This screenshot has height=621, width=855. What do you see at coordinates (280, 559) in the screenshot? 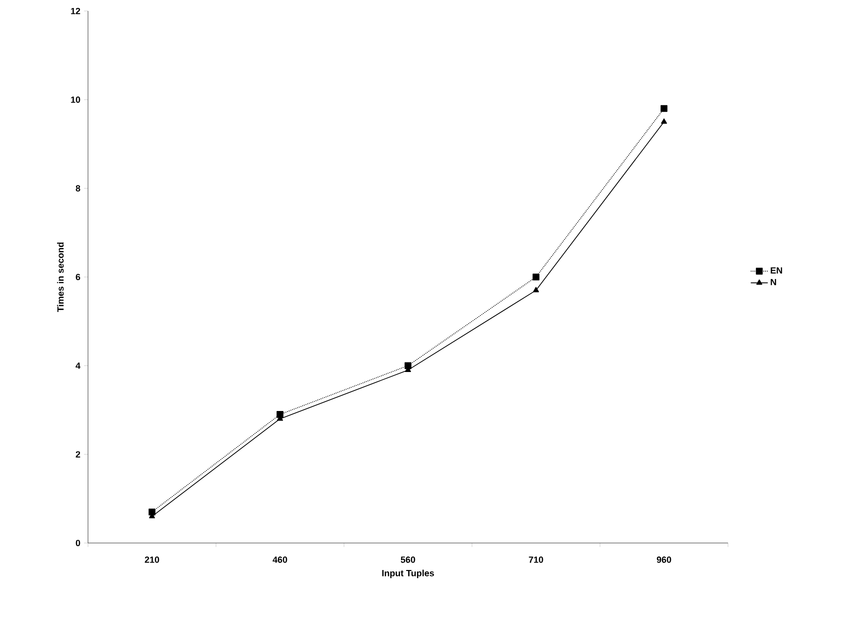
I see `x-tick-label: 460` at bounding box center [280, 559].